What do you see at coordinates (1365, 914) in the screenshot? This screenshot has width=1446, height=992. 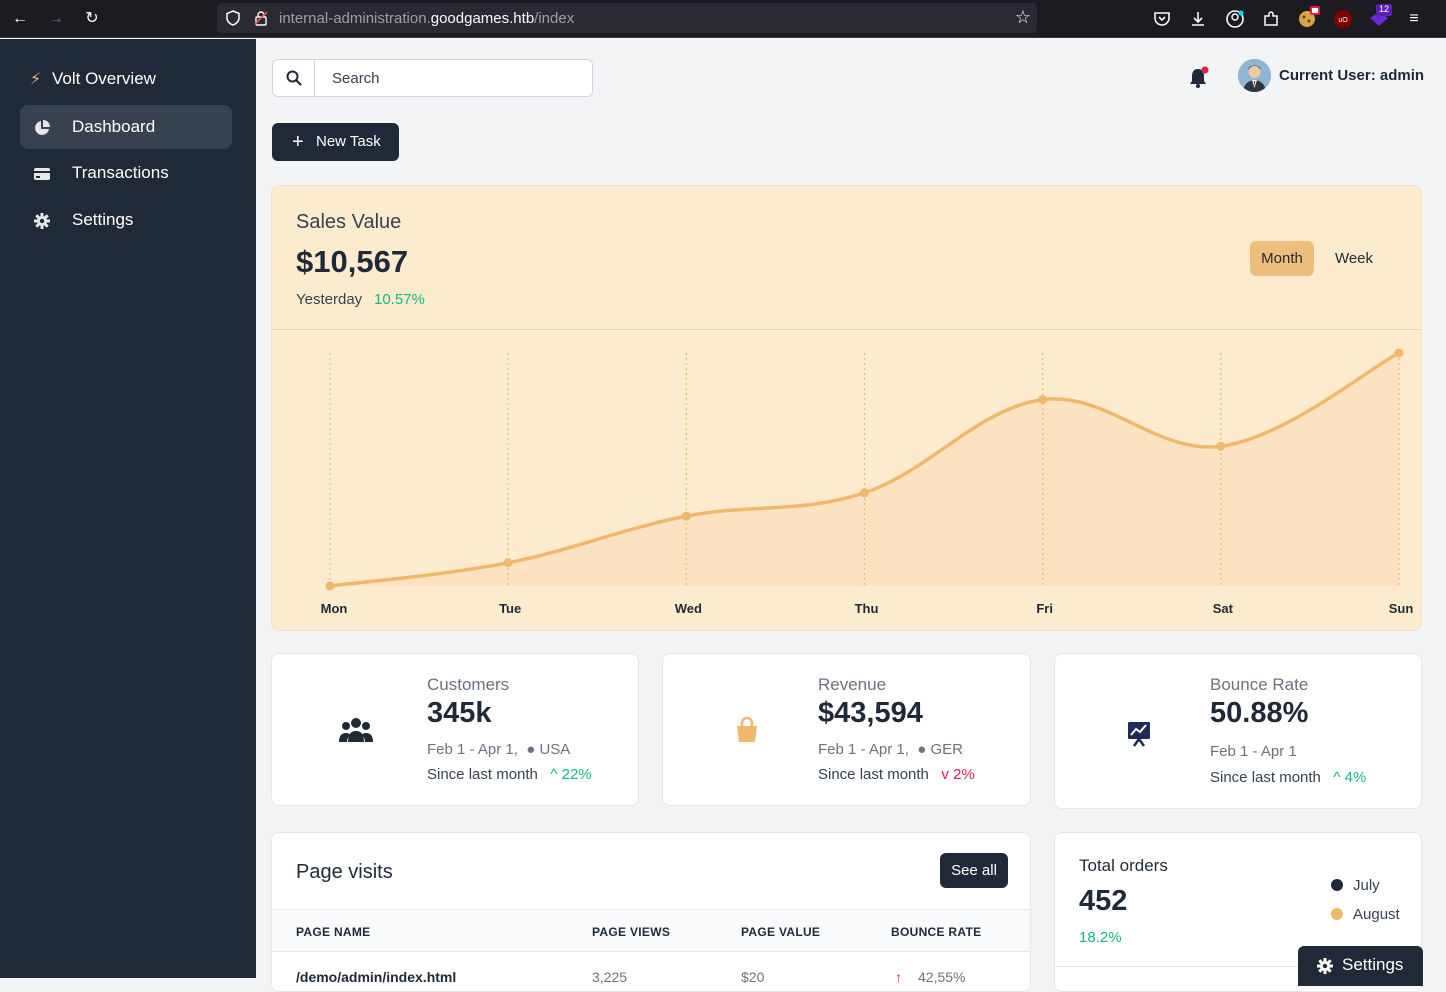 I see `legend-item-august: August` at bounding box center [1365, 914].